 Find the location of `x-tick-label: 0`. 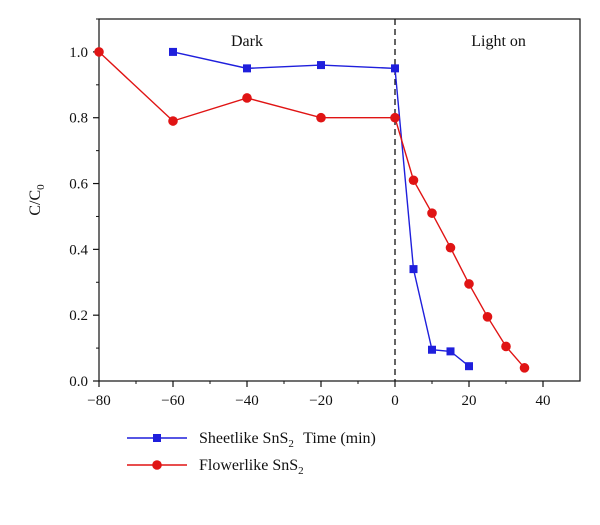

x-tick-label: 0 is located at coordinates (395, 401).